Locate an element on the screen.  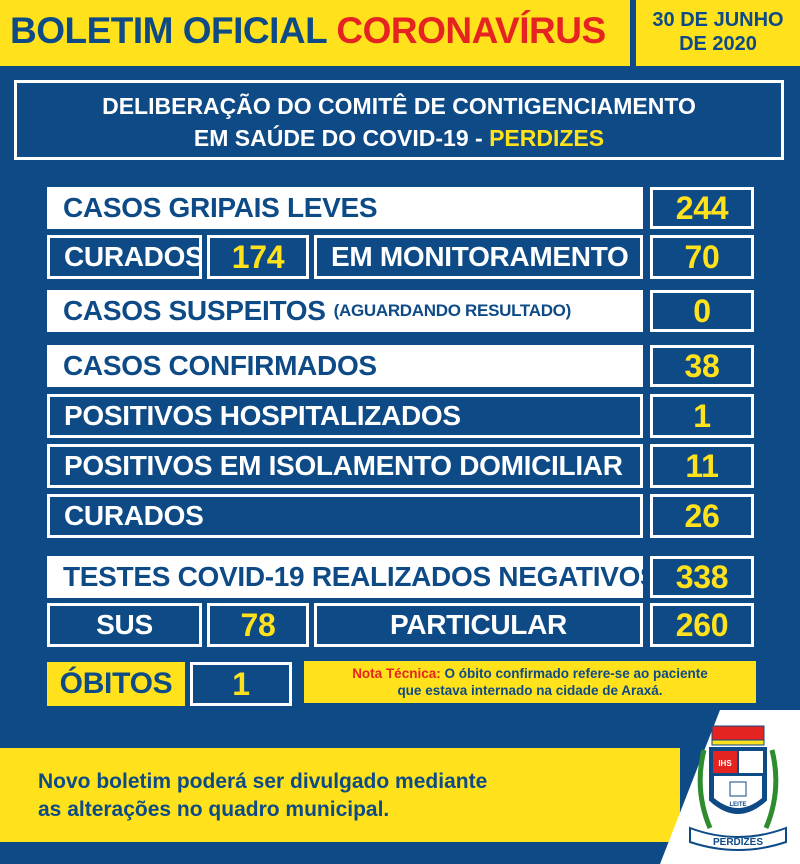
footer-band is located at coordinates (340, 795).